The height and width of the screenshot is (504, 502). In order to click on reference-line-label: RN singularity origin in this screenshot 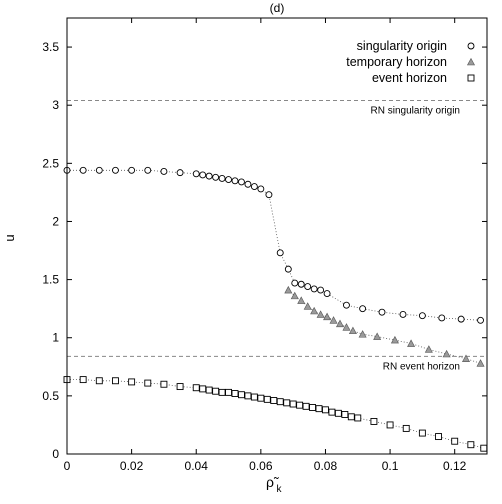, I will do `click(415, 111)`.